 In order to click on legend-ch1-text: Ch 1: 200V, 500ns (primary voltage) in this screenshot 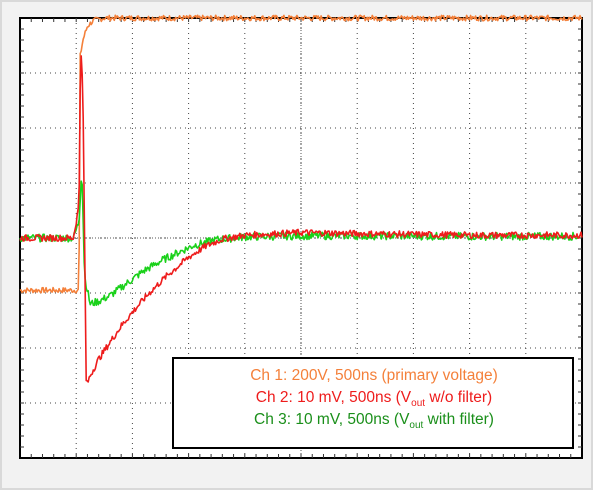, I will do `click(374, 375)`.